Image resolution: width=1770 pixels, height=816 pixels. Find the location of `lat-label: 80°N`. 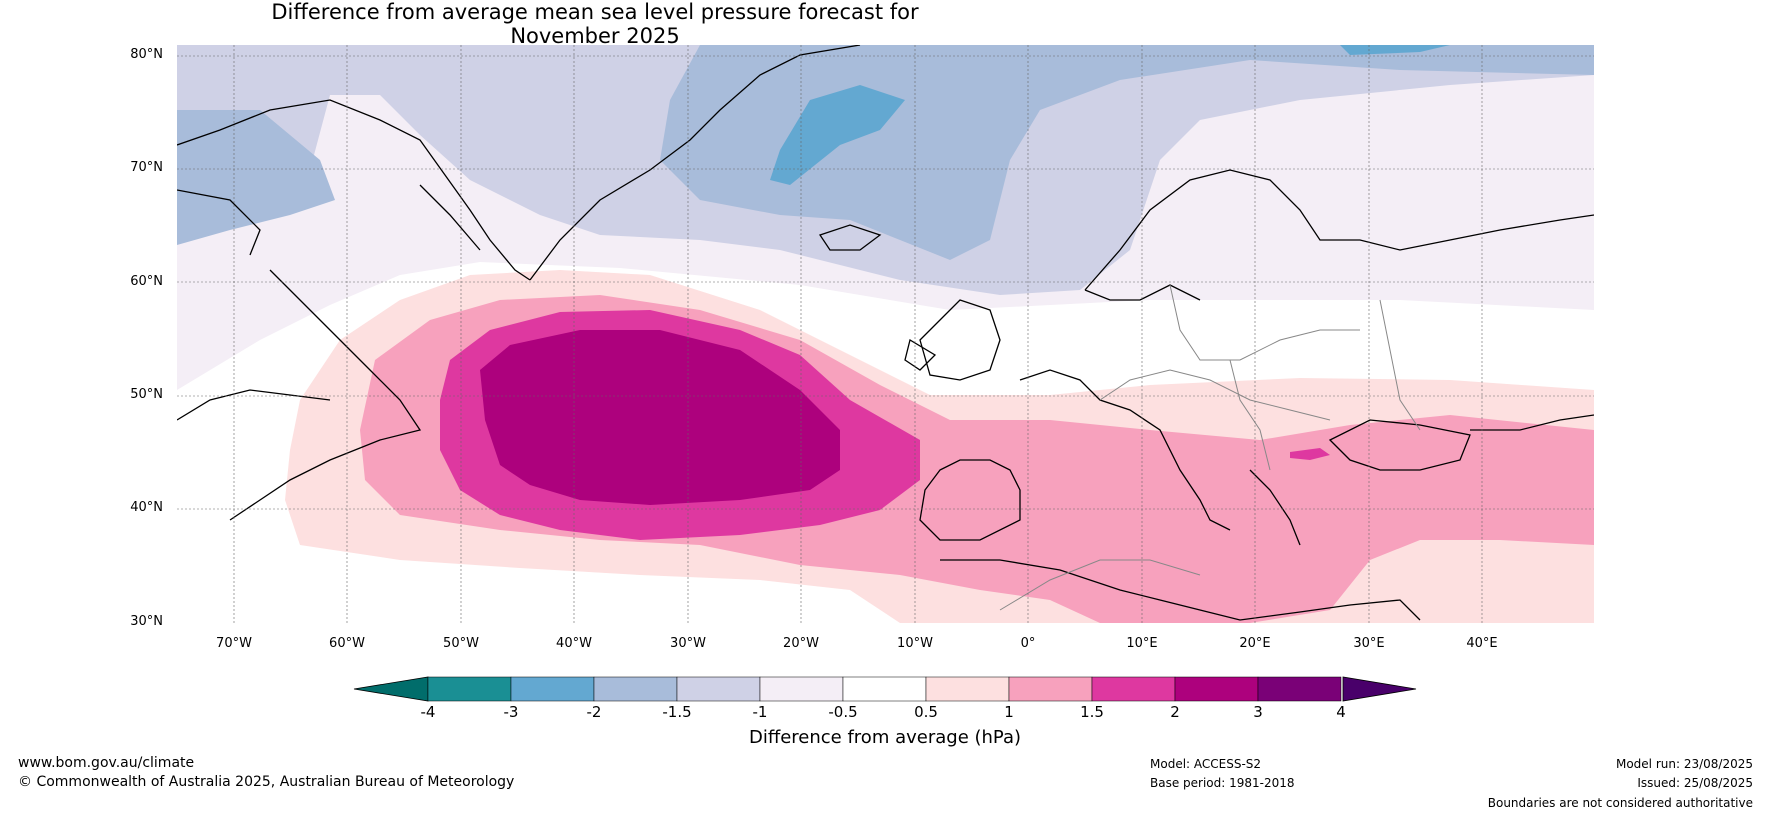

lat-label: 80°N is located at coordinates (146, 54).